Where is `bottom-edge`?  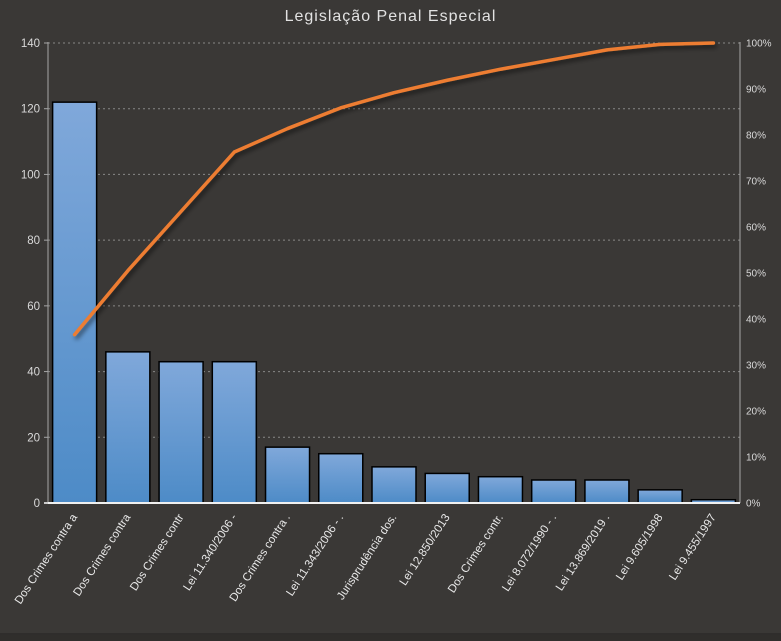 bottom-edge is located at coordinates (390, 637).